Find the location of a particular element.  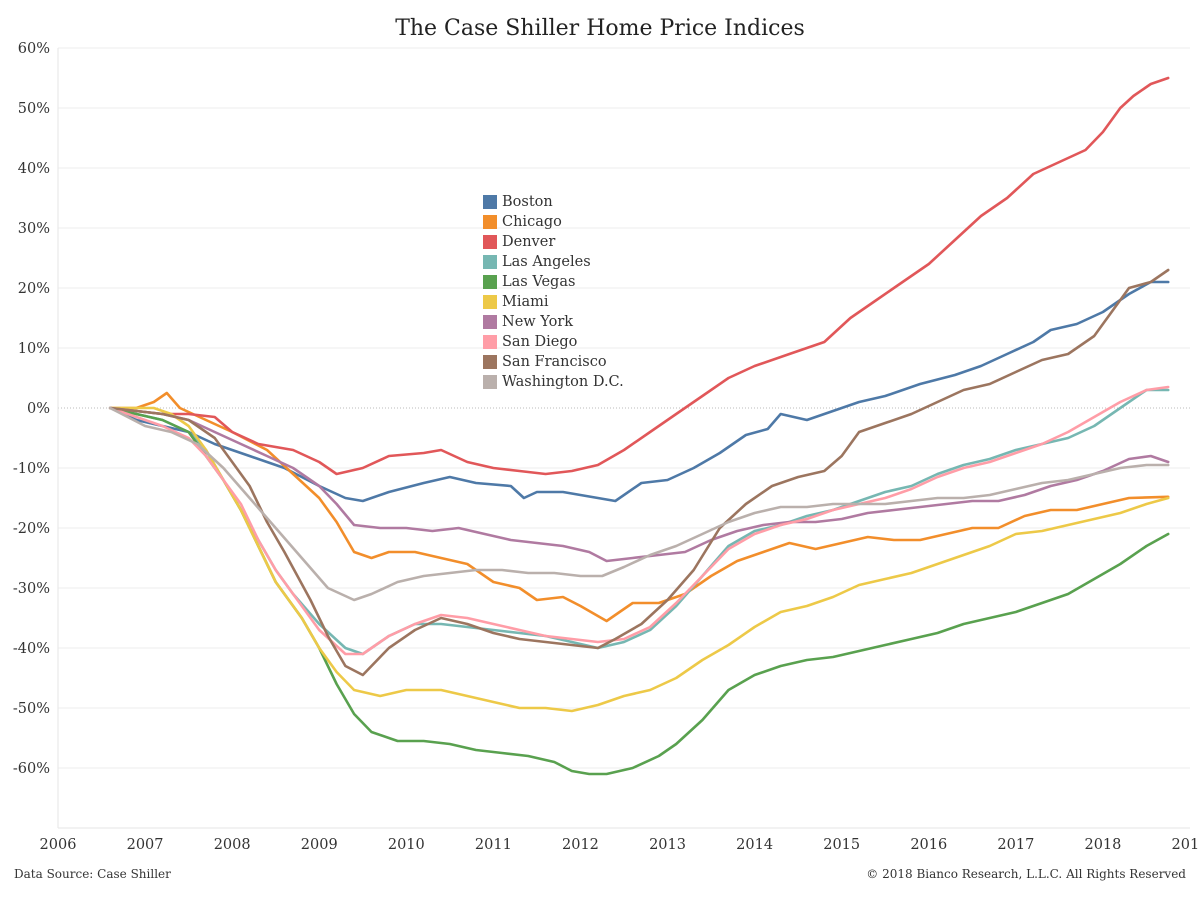

y-tick-label: 60% is located at coordinates (34, 49).